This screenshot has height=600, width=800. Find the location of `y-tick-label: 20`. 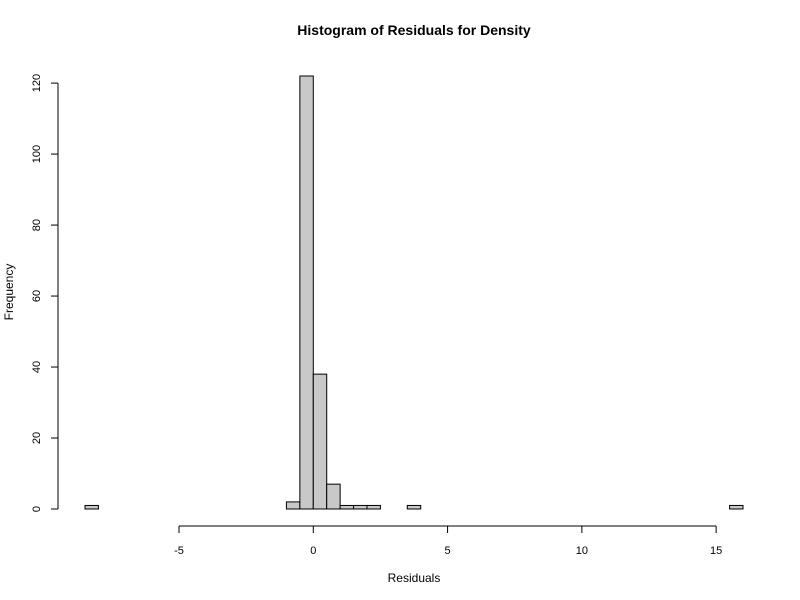

y-tick-label: 20 is located at coordinates (37, 438).